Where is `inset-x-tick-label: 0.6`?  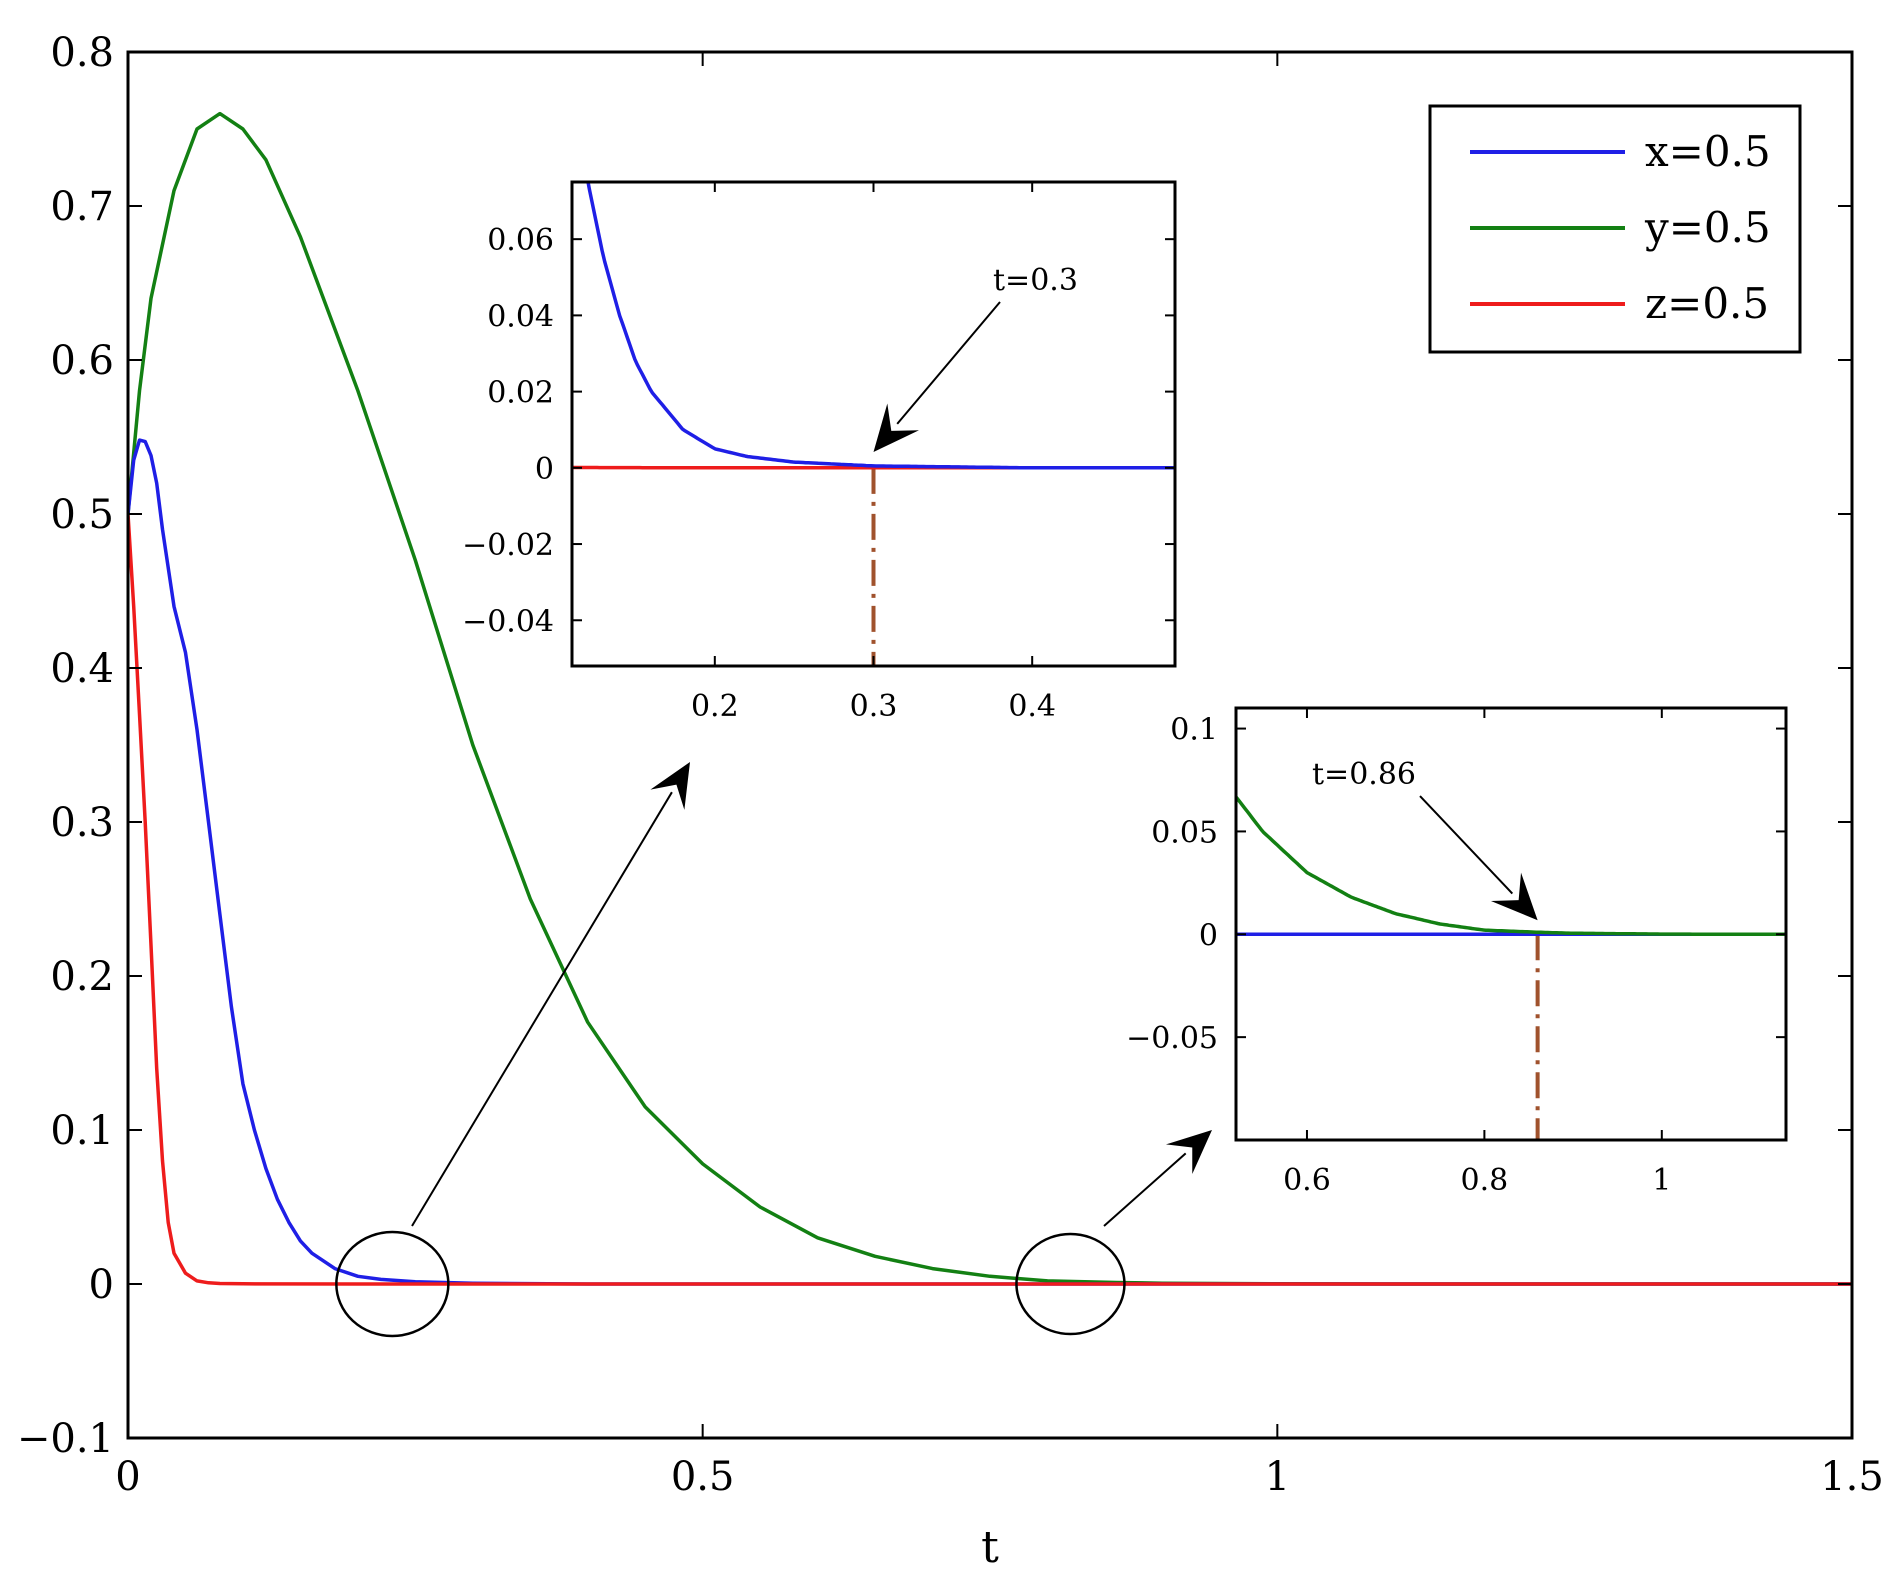
inset-x-tick-label: 0.6 is located at coordinates (1307, 1180).